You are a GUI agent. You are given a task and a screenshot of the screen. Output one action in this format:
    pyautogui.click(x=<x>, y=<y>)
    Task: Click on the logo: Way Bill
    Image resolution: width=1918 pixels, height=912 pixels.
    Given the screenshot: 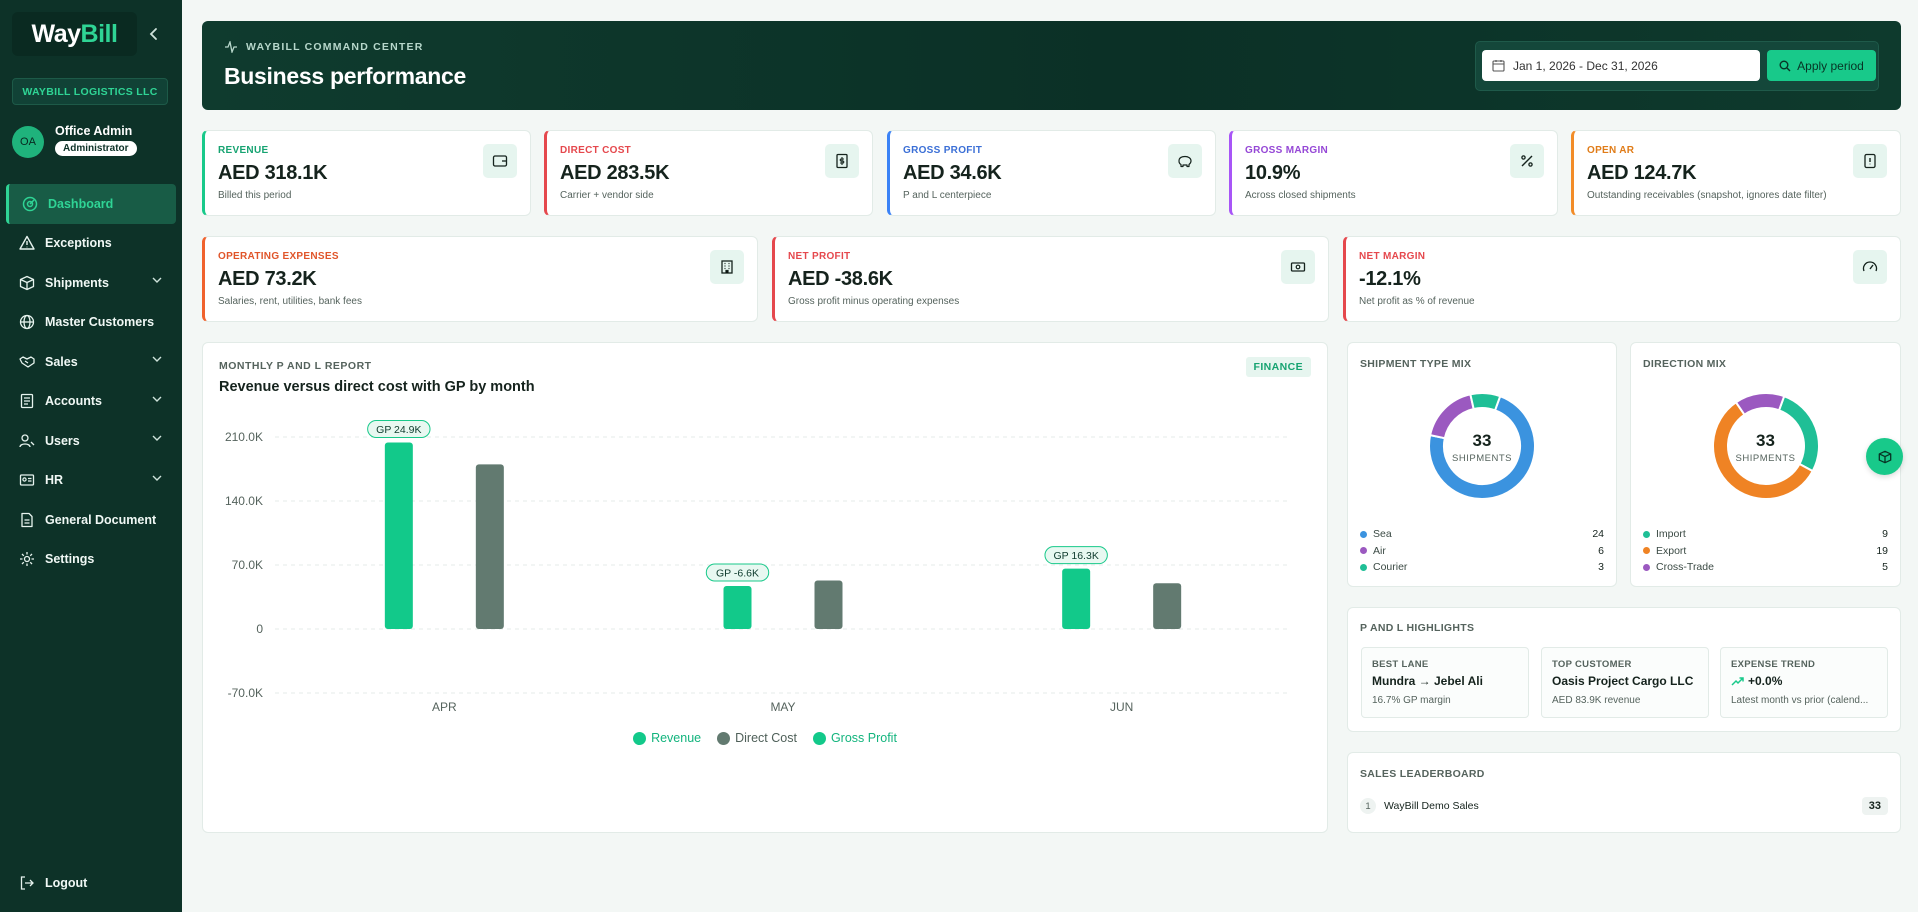 What is the action you would take?
    pyautogui.click(x=74, y=34)
    